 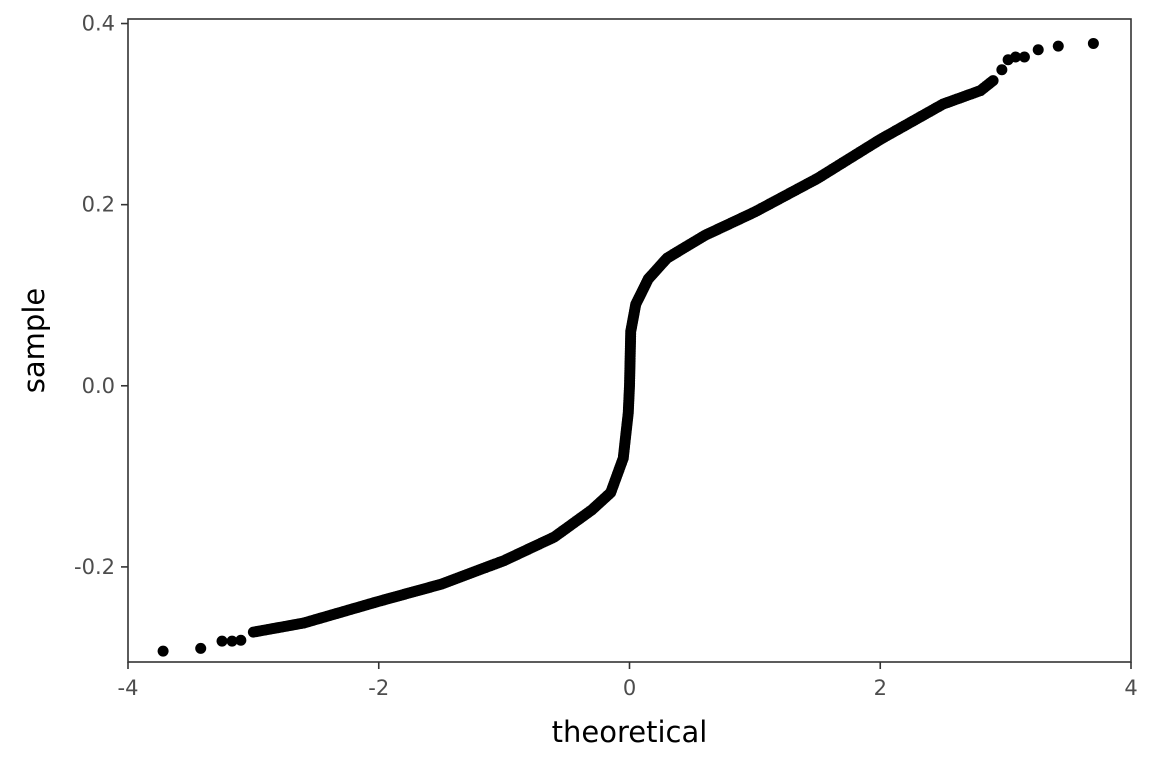 What do you see at coordinates (34, 340) in the screenshot?
I see `y-axis-title: sample` at bounding box center [34, 340].